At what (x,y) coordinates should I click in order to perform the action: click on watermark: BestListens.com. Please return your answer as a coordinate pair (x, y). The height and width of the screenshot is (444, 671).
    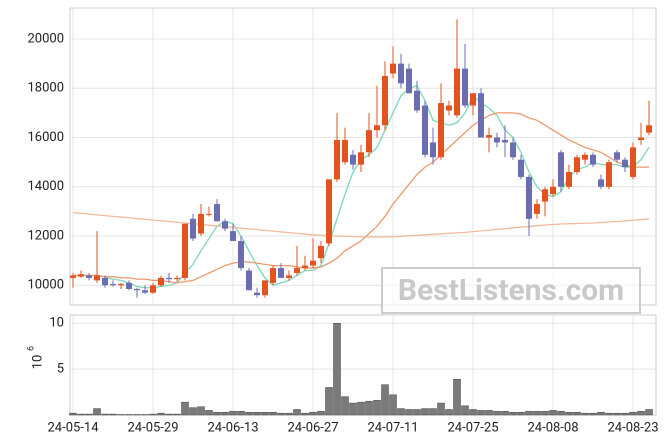
    Looking at the image, I should click on (511, 290).